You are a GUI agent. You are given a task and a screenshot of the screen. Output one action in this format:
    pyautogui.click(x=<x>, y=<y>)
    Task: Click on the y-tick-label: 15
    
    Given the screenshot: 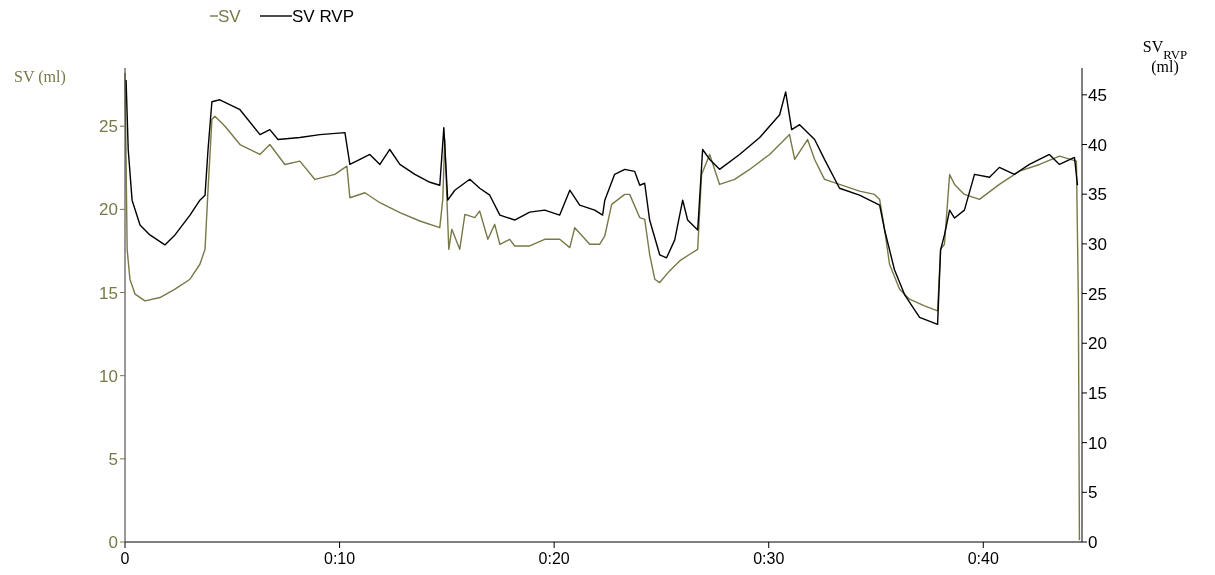 What is the action you would take?
    pyautogui.click(x=108, y=293)
    